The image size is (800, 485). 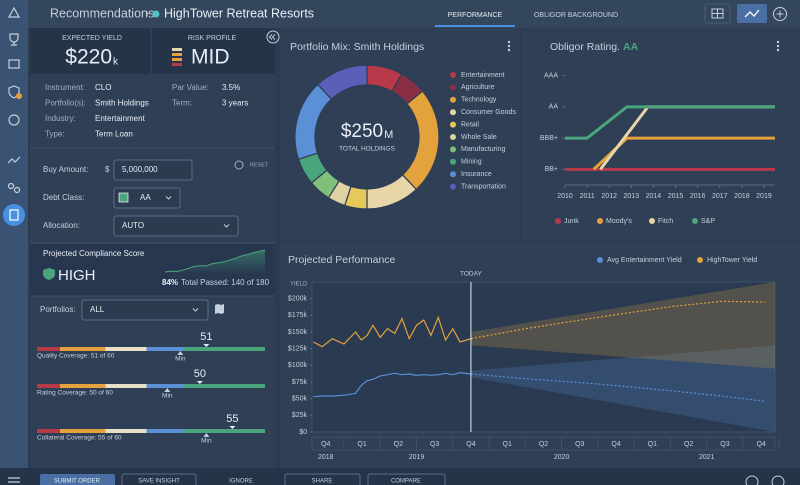 I want to click on legend-label: Transportation, so click(x=483, y=186).